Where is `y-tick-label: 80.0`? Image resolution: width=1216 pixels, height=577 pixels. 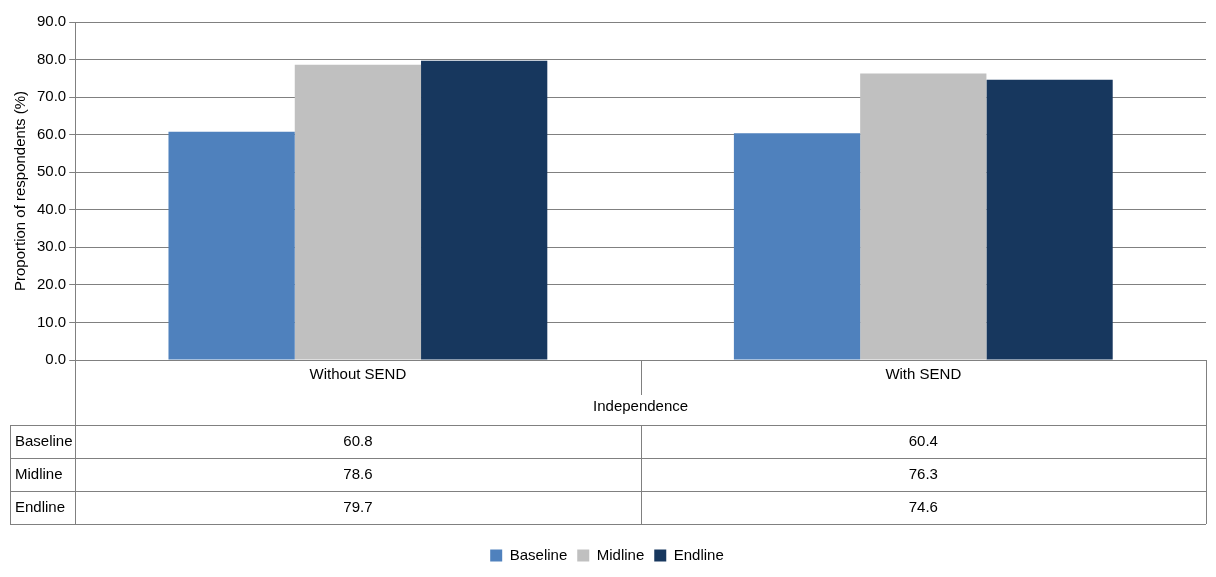
y-tick-label: 80.0 is located at coordinates (51, 58).